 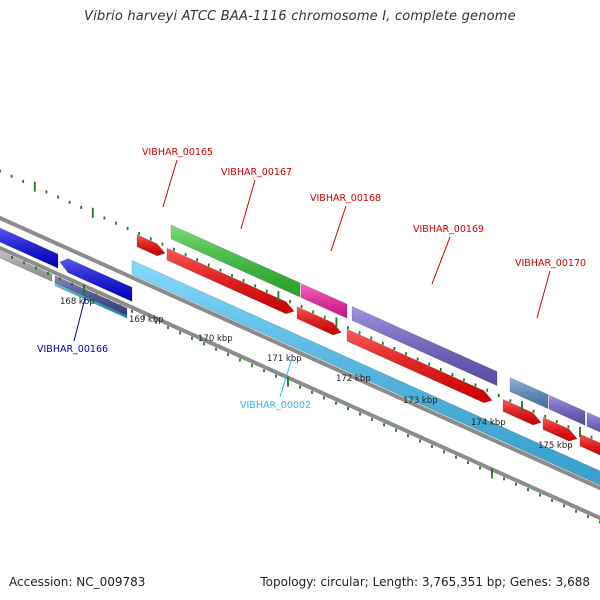 I want to click on gene-purple-2-block, so click(x=567, y=410).